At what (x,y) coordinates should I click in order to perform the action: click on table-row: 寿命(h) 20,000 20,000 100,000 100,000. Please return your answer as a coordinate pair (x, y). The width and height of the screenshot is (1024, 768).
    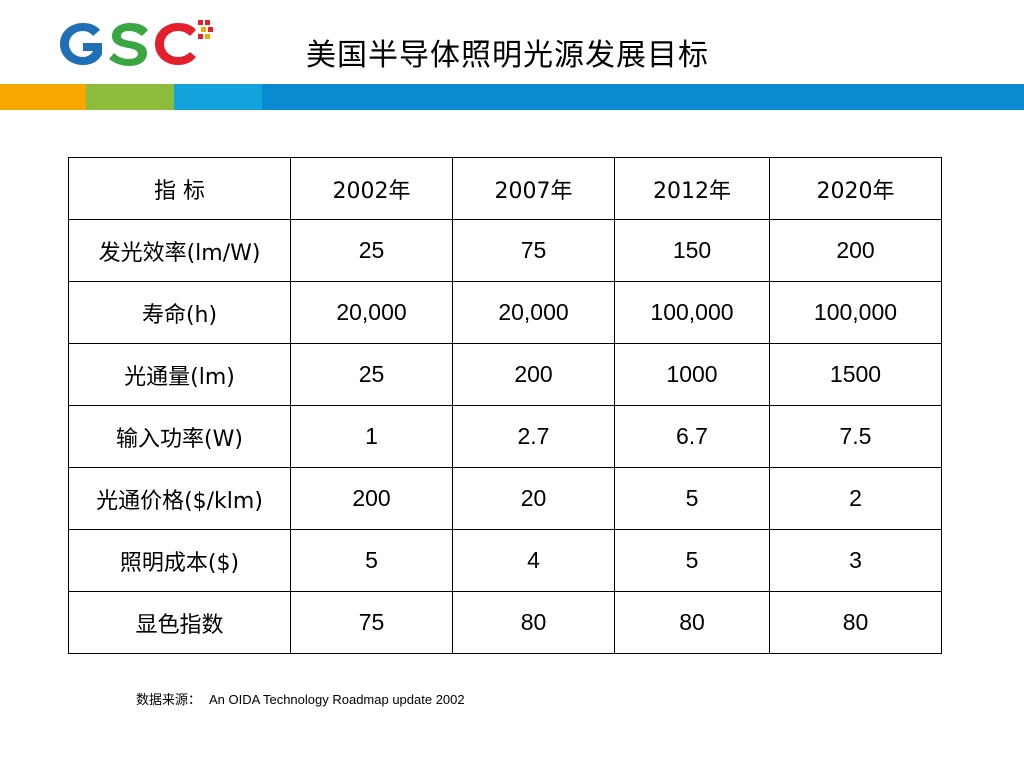
    Looking at the image, I should click on (505, 312).